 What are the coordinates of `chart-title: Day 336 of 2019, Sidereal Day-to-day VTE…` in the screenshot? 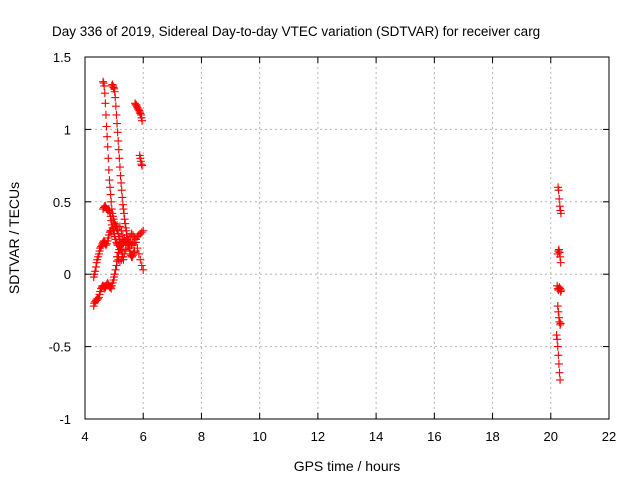 It's located at (296, 31).